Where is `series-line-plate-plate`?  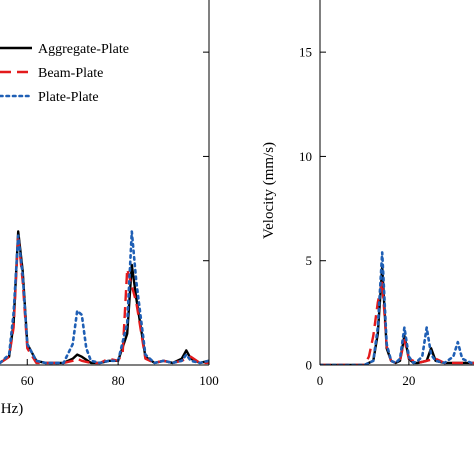 series-line-plate-plate is located at coordinates (104, 297).